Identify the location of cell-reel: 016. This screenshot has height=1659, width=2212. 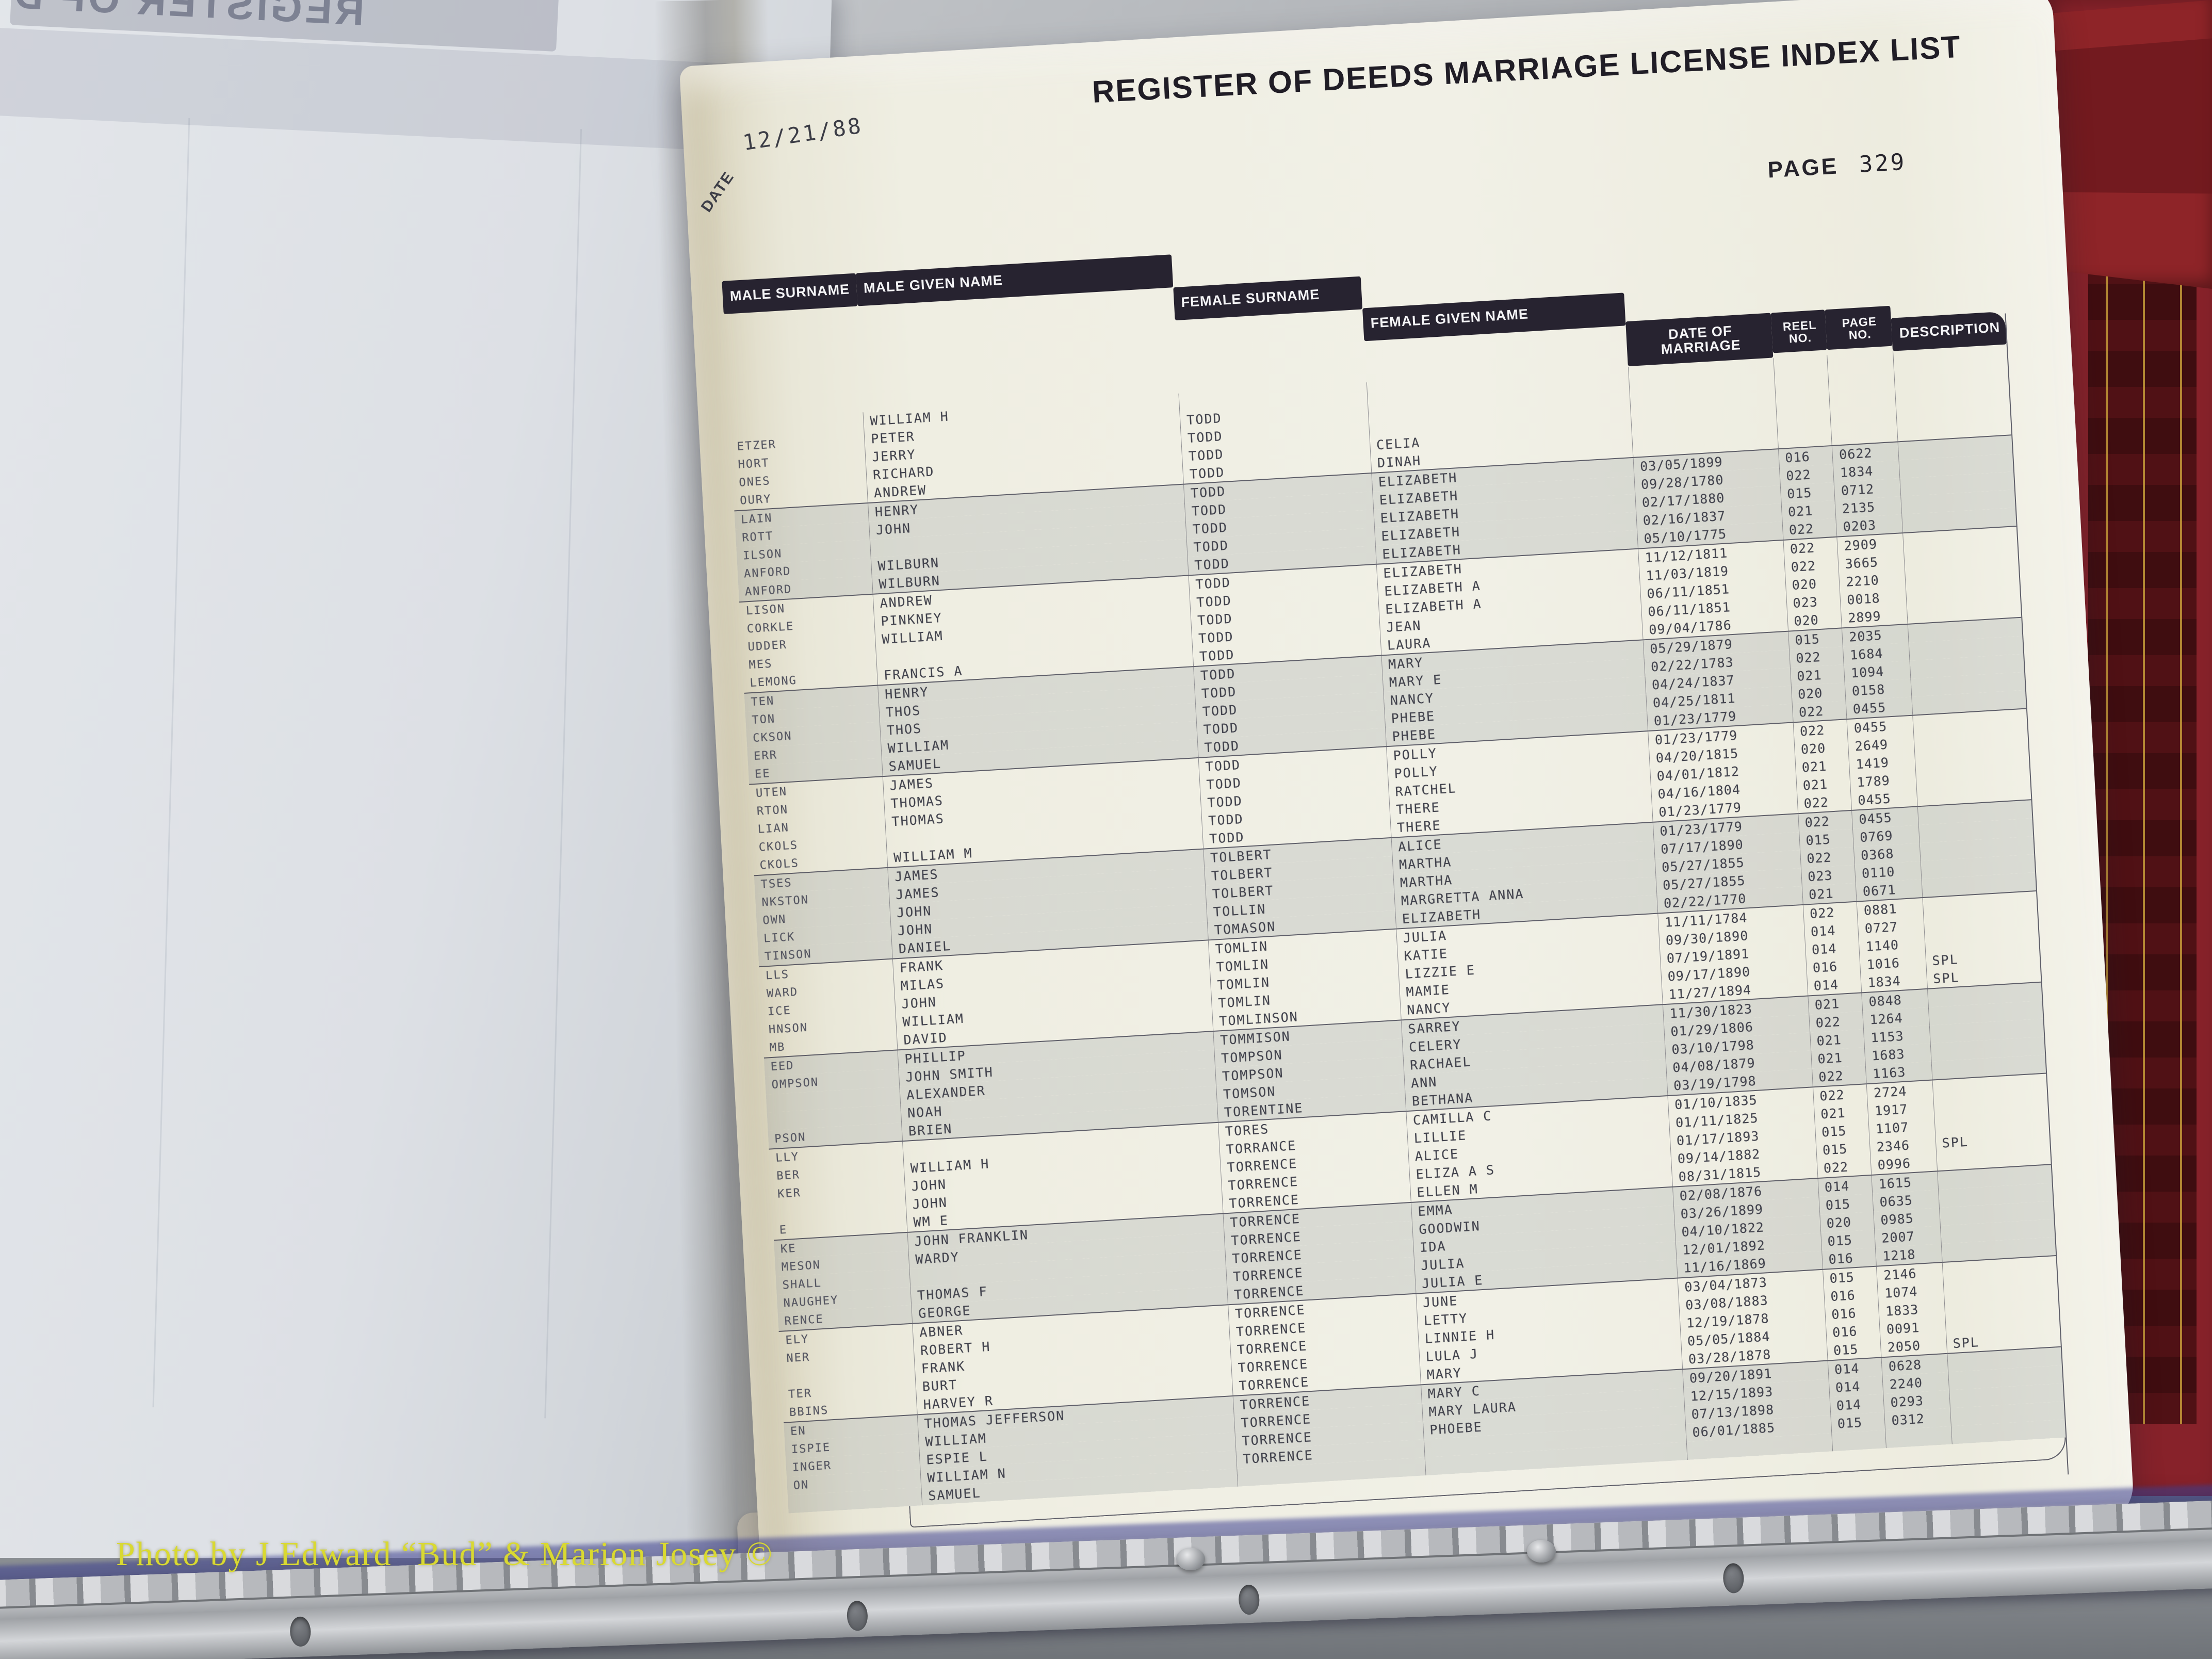
(1849, 1258).